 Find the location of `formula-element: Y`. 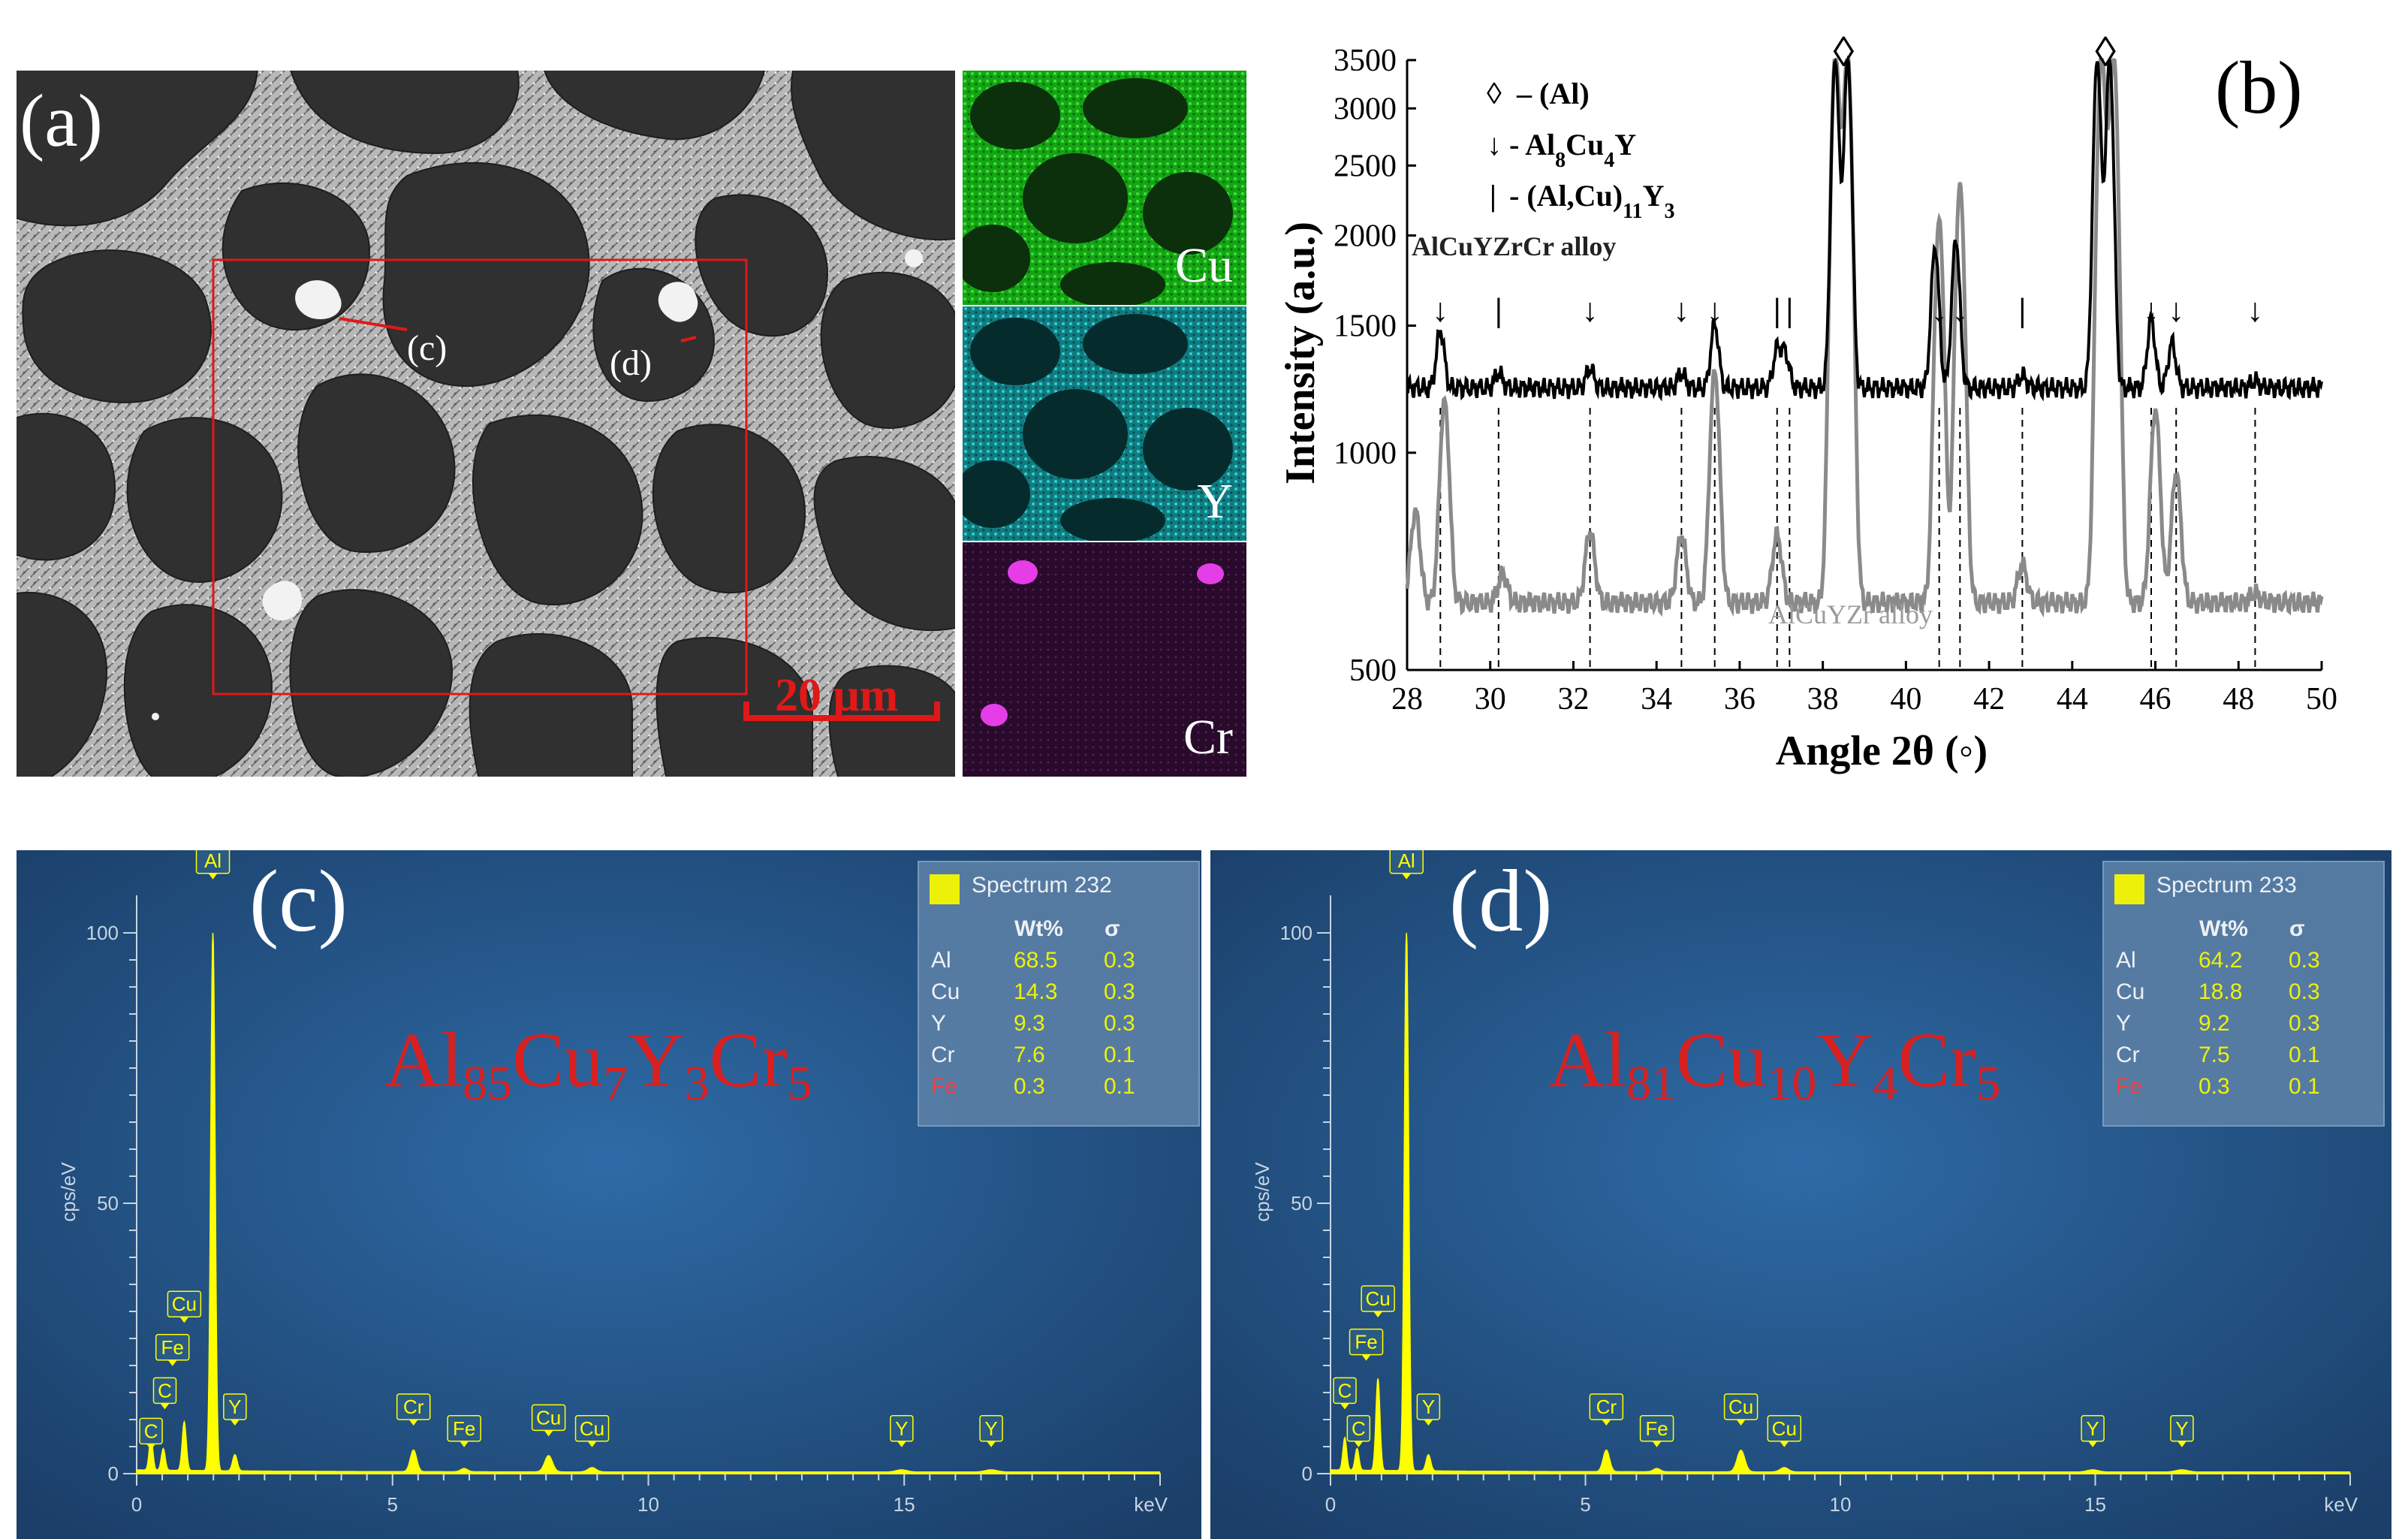

formula-element: Y is located at coordinates (657, 1060).